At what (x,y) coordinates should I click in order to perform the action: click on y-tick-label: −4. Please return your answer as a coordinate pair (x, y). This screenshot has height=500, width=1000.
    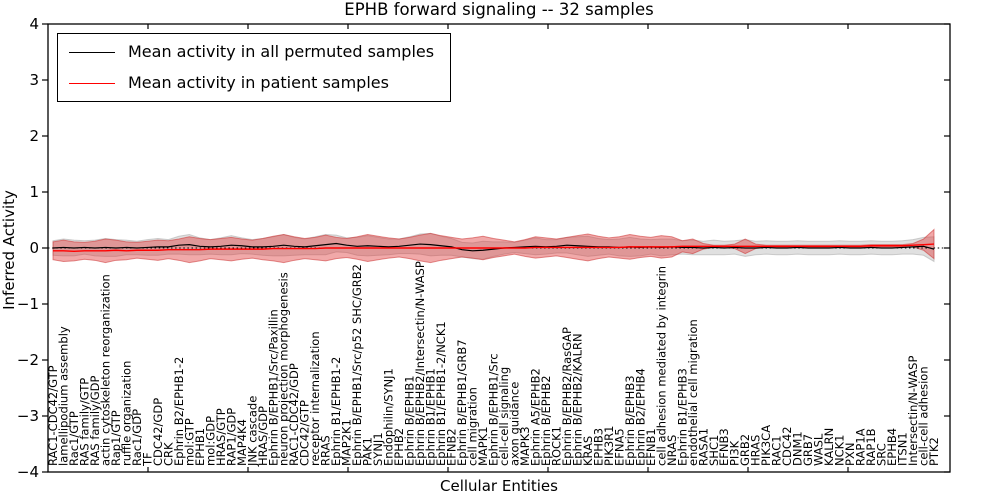
    Looking at the image, I should click on (28, 472).